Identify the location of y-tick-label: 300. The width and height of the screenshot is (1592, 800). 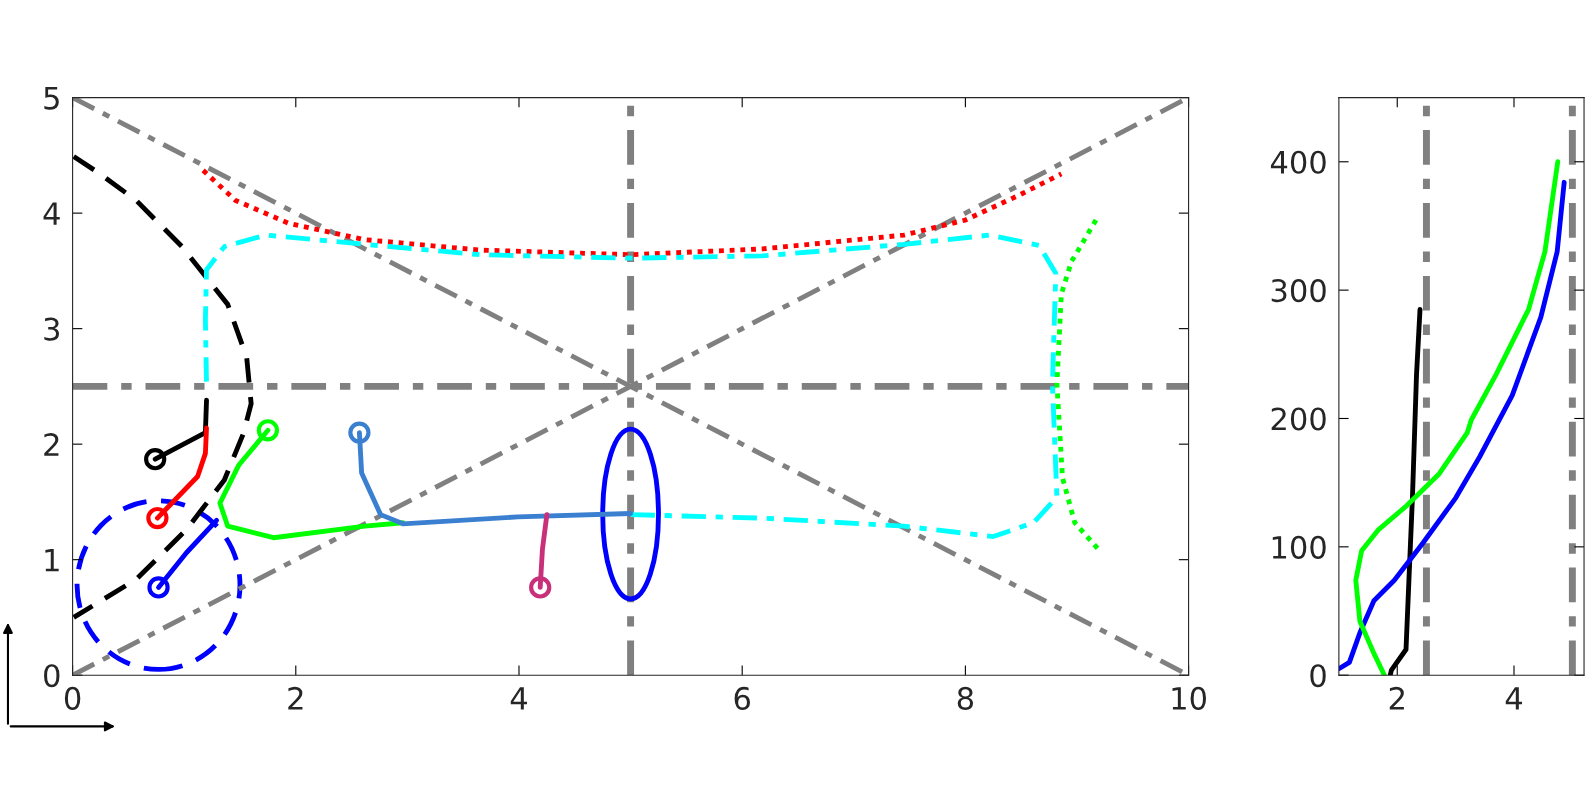
(1298, 291).